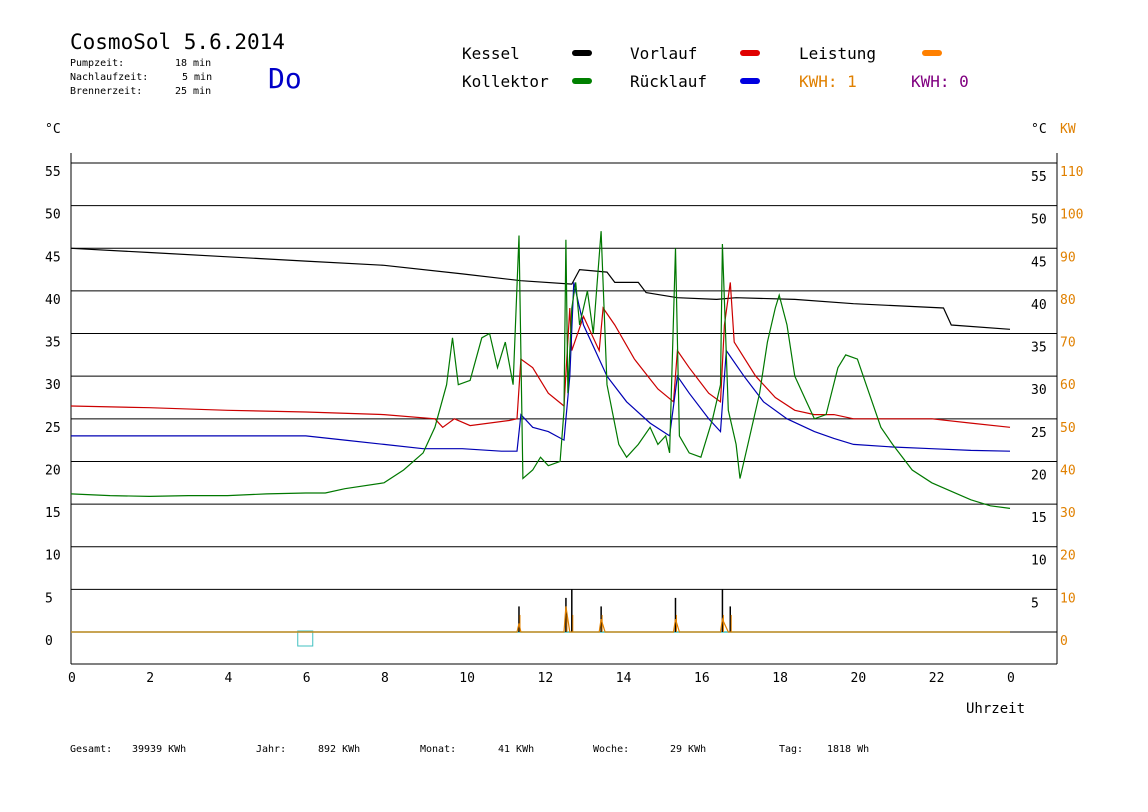  What do you see at coordinates (150, 678) in the screenshot?
I see `x-tick-1: 2` at bounding box center [150, 678].